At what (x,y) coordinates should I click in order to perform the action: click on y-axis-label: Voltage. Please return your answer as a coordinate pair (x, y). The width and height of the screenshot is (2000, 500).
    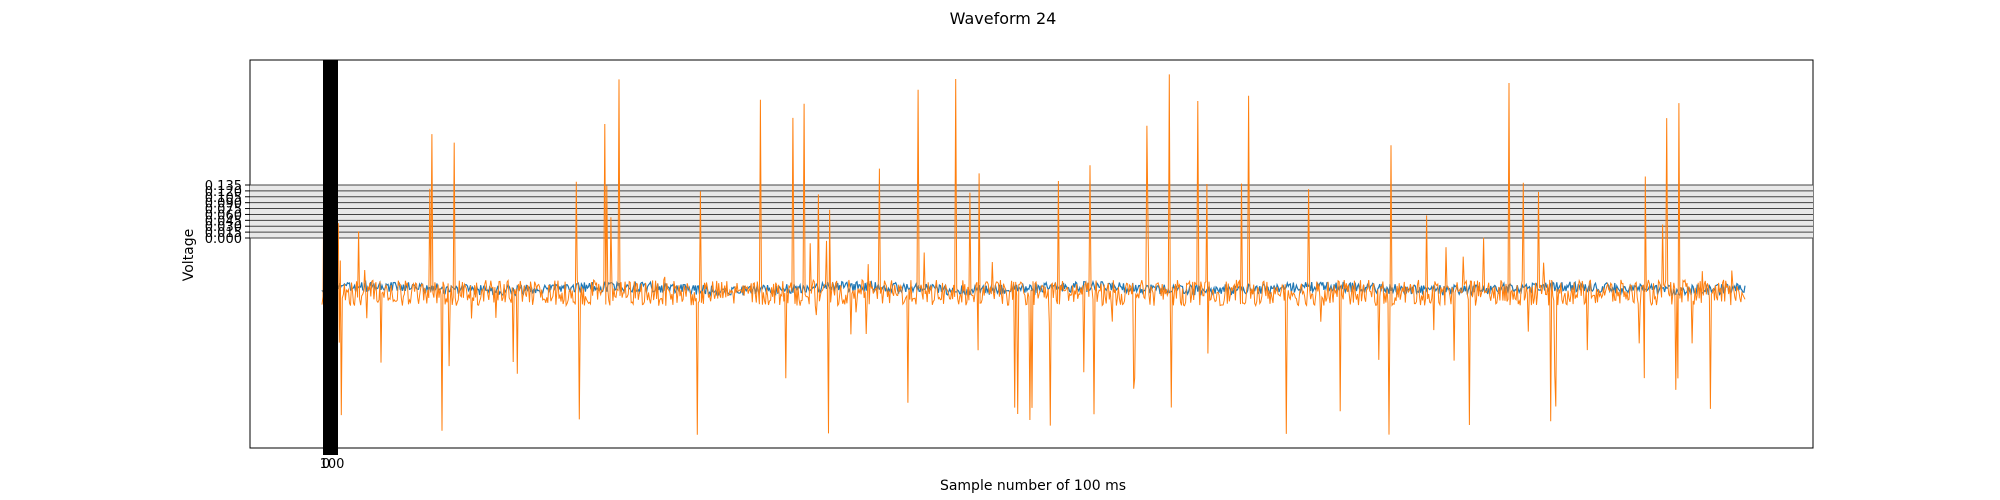
    Looking at the image, I should click on (189, 255).